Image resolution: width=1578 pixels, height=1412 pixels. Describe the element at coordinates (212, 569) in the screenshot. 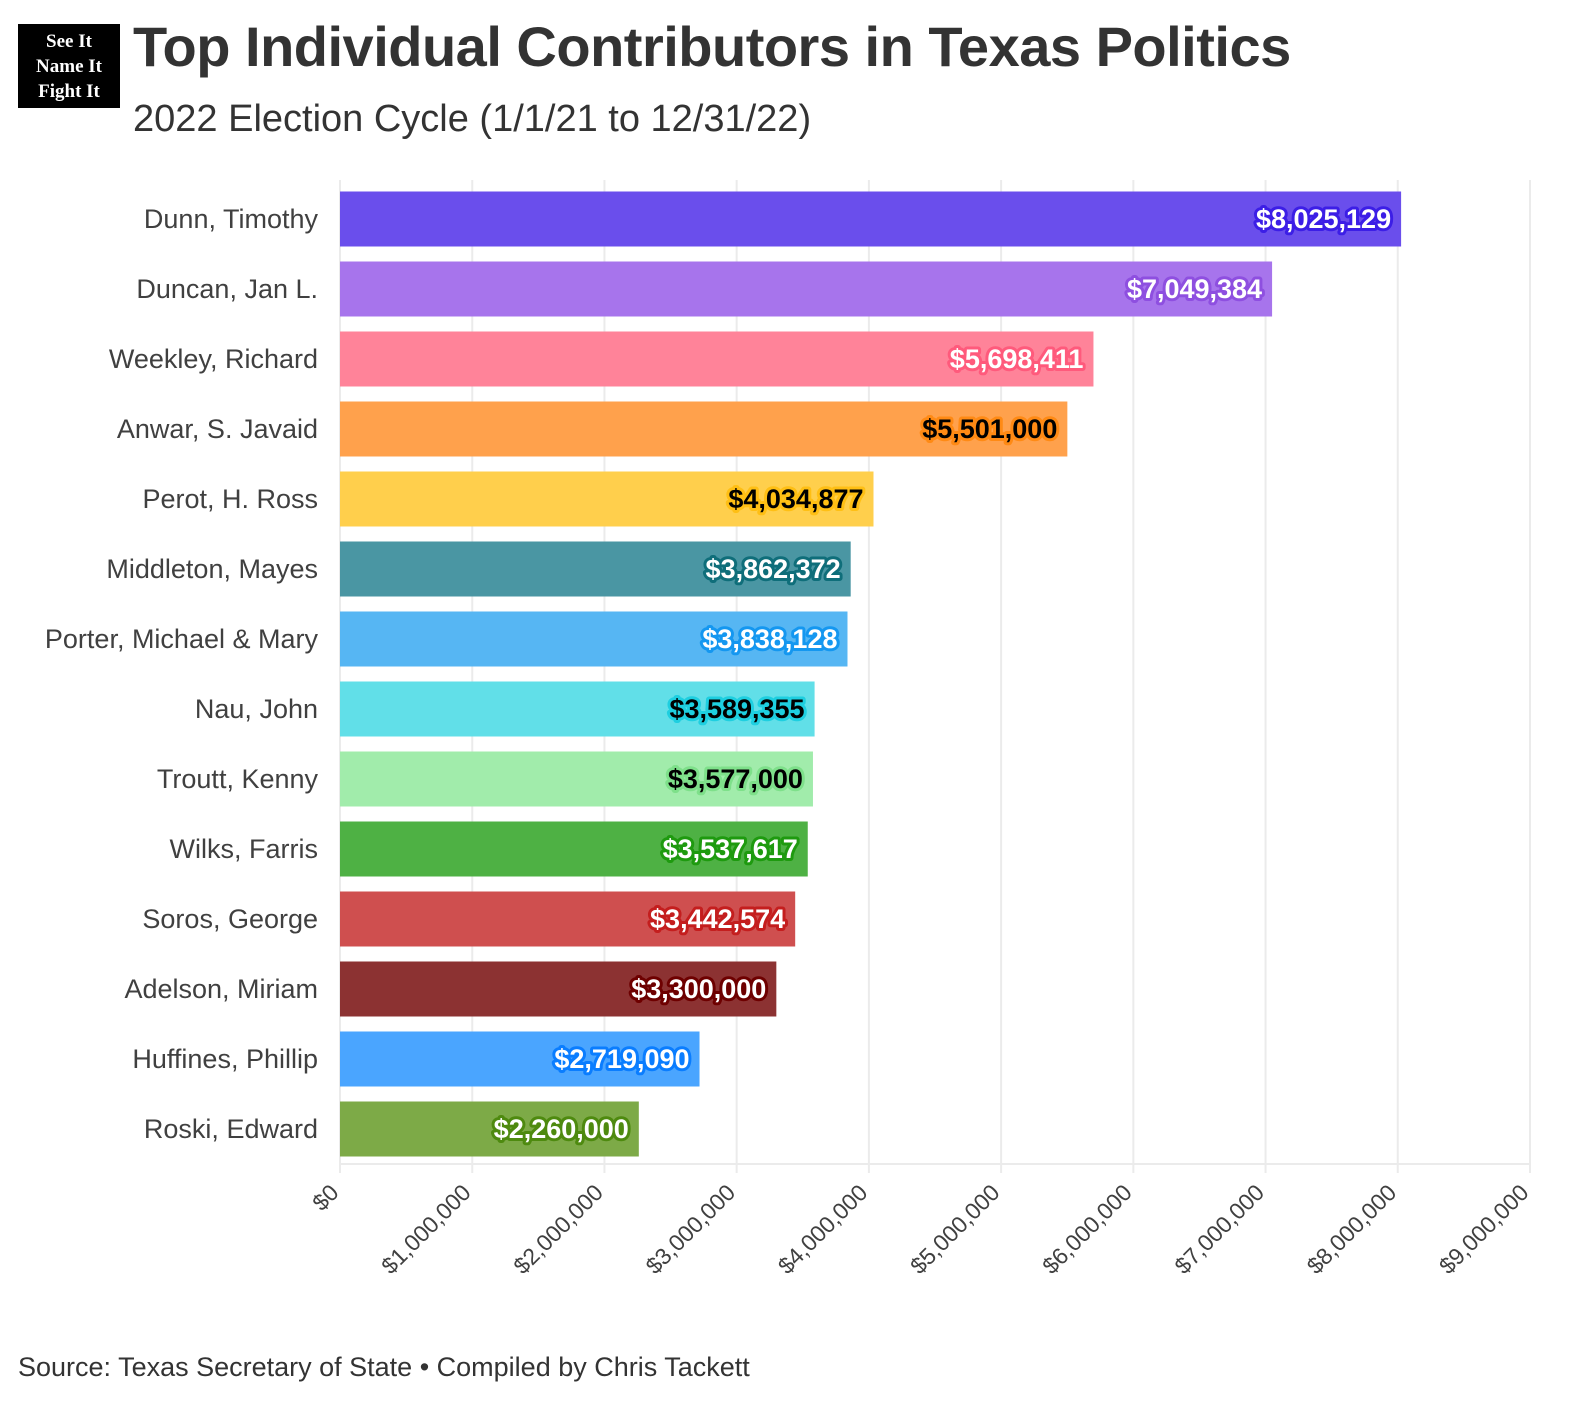

I see `category-label: Middleton, Mayes` at that location.